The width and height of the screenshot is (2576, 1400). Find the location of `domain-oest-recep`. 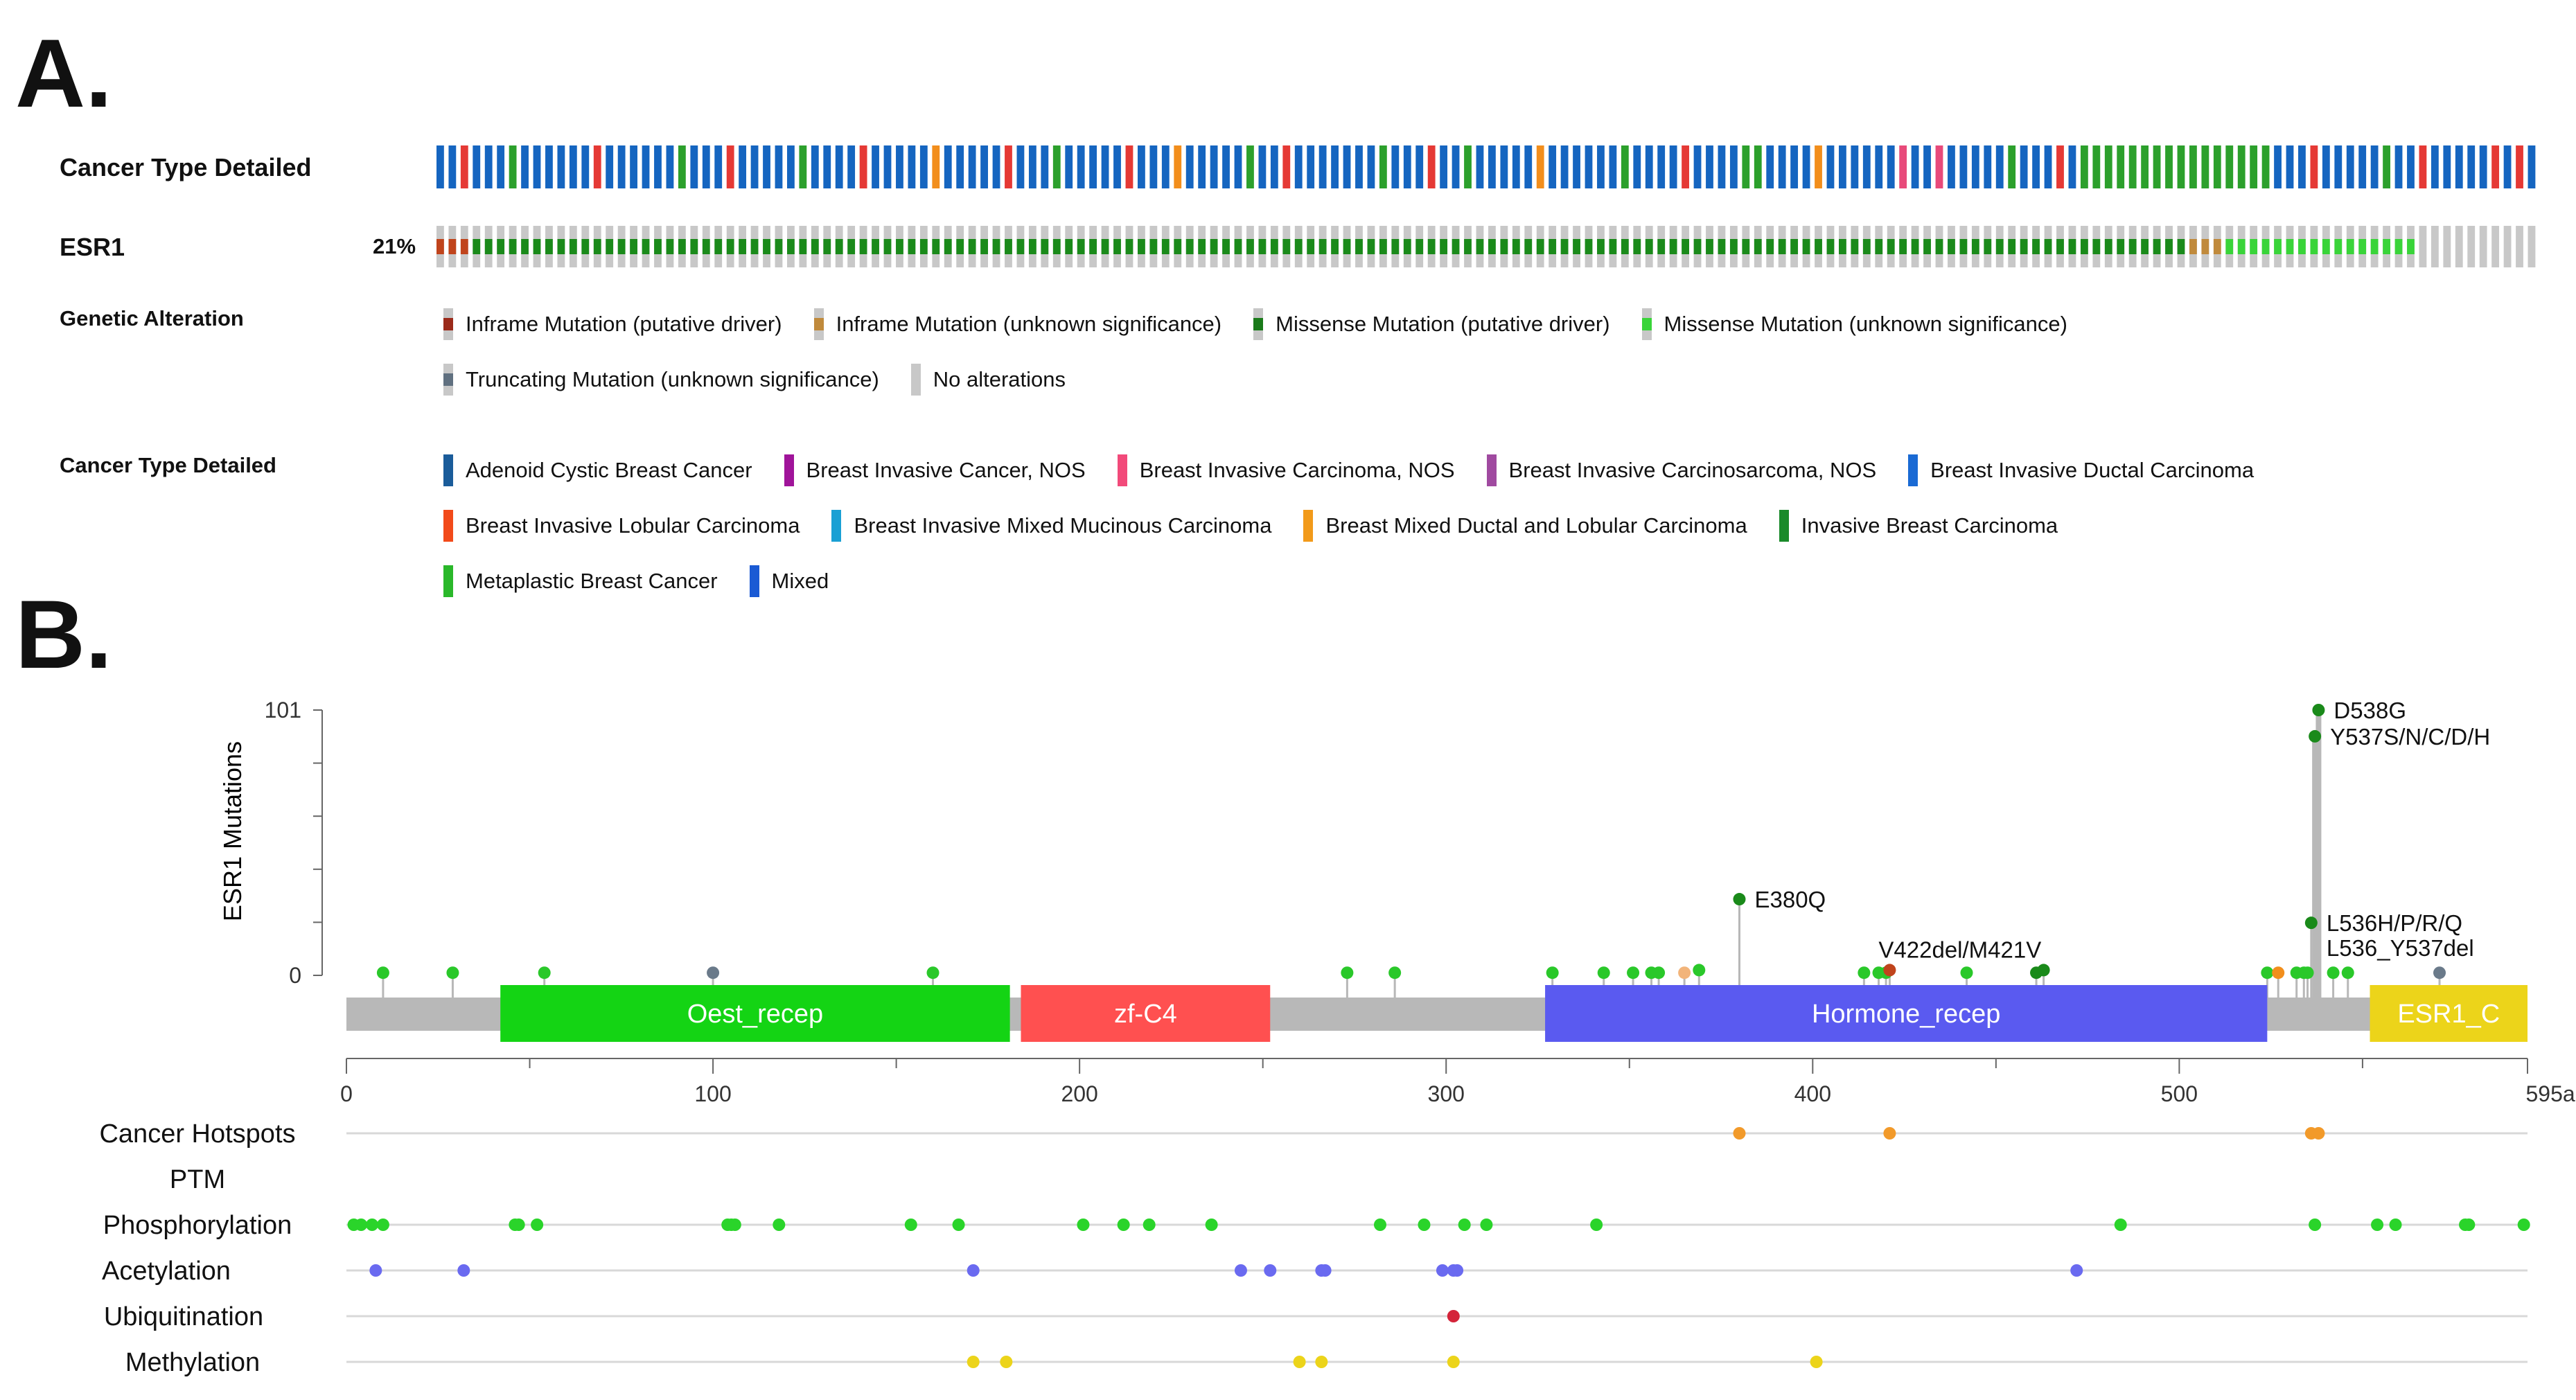

domain-oest-recep is located at coordinates (755, 1013).